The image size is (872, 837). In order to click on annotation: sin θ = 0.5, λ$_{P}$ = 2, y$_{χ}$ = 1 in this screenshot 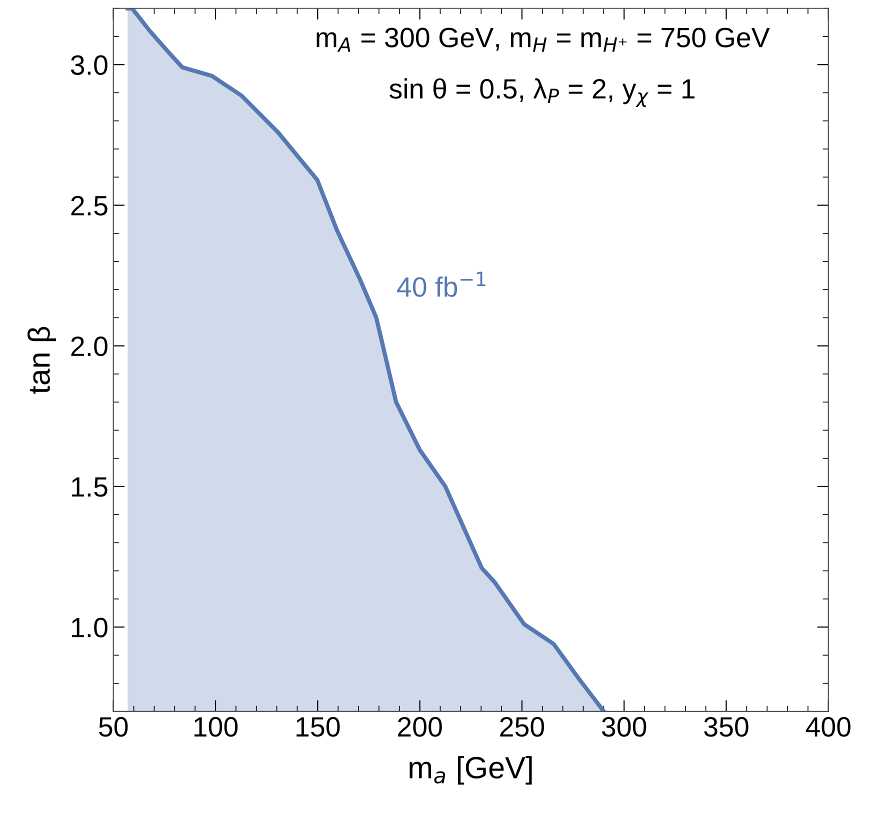, I will do `click(542, 93)`.